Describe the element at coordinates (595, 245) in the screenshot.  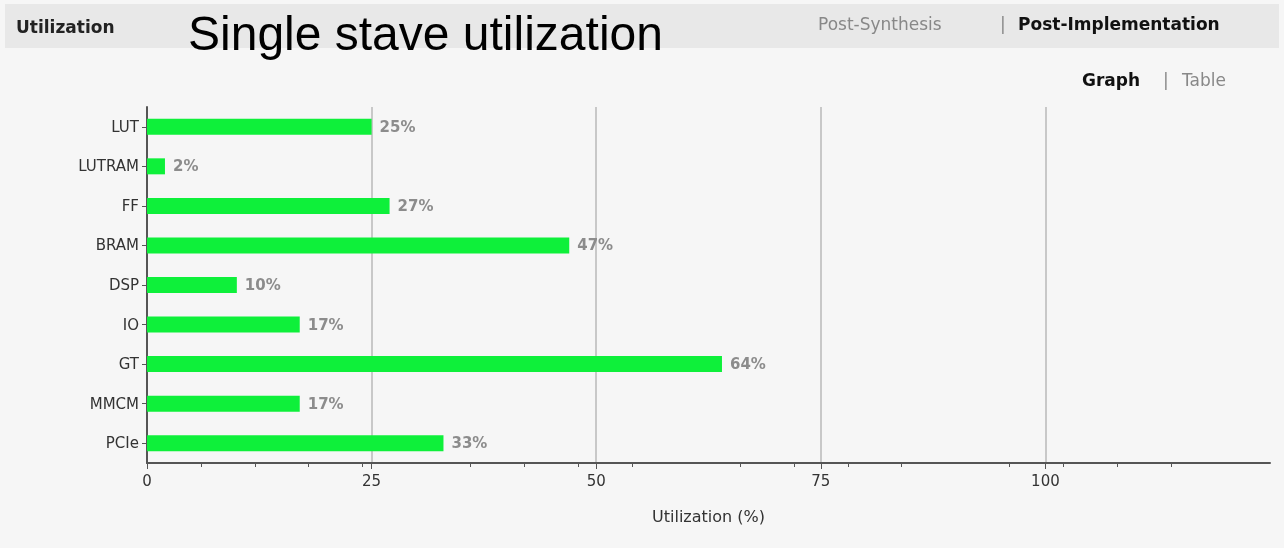
I see `data-label: 47%` at that location.